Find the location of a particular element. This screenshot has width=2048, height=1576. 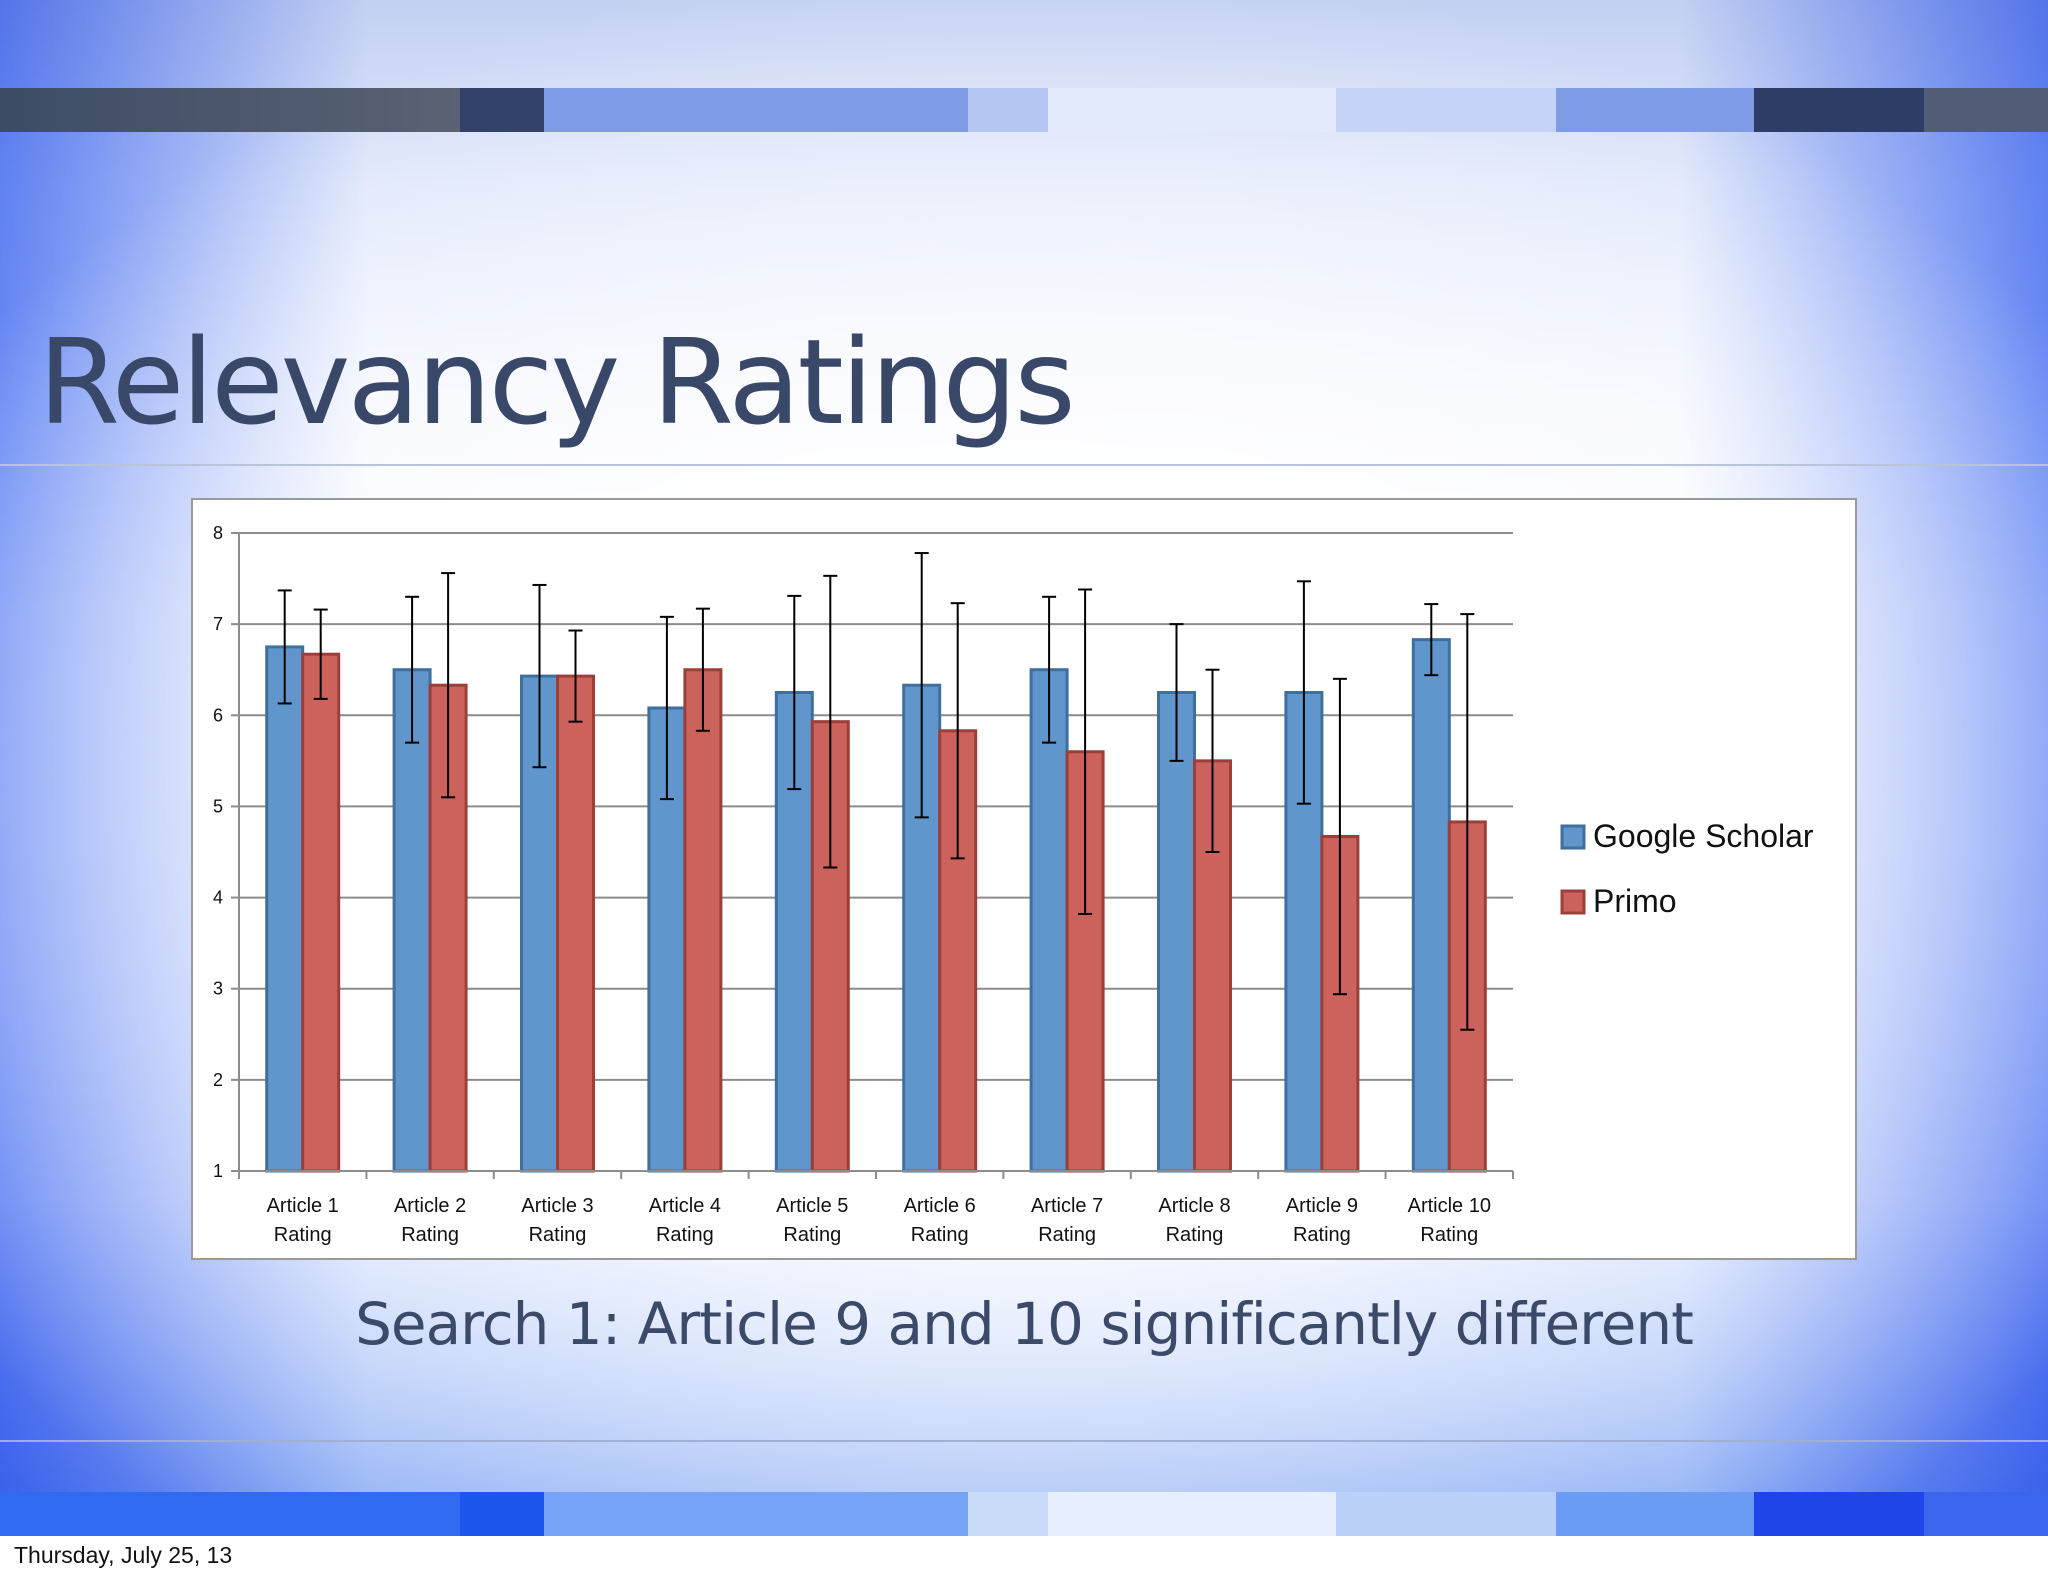

x-tick-label: Article 8 is located at coordinates (1194, 1206).